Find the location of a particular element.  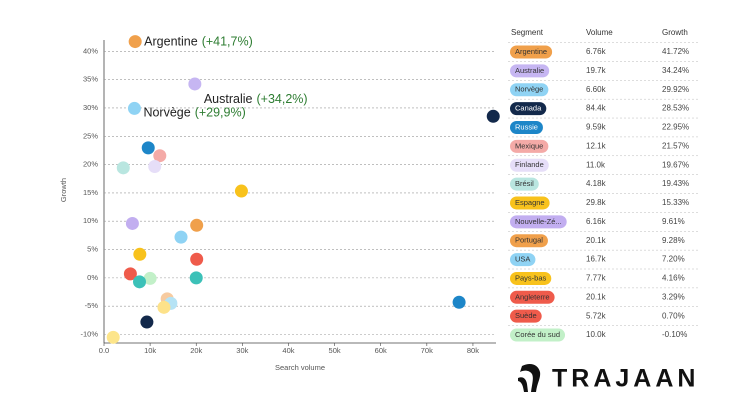

logo: TRAJAAN is located at coordinates (608, 378).